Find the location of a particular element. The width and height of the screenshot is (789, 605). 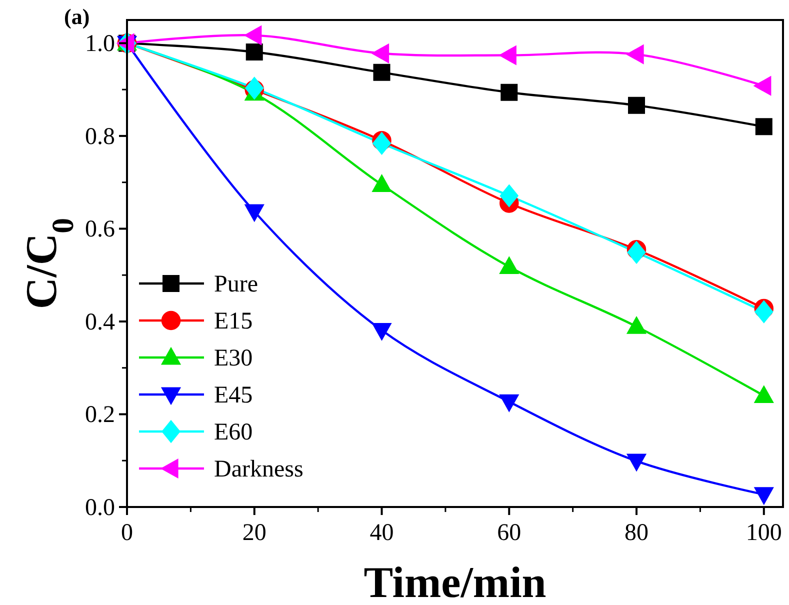

y-tick-label: 0.4 is located at coordinates (100, 322).